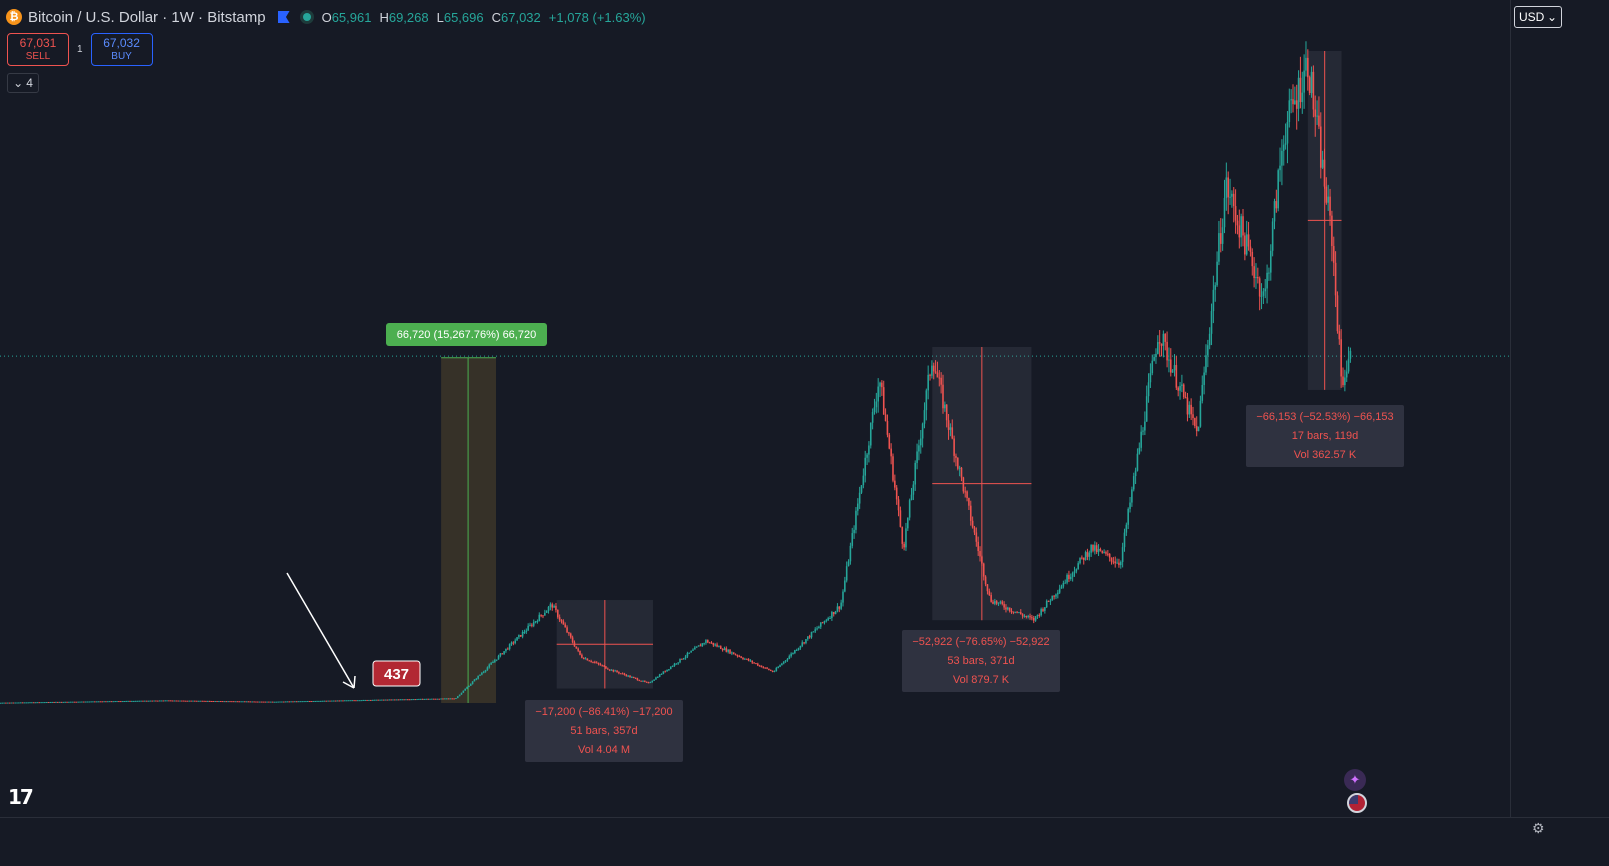 This screenshot has width=1609, height=866. What do you see at coordinates (466, 334) in the screenshot?
I see `gain-label-box` at bounding box center [466, 334].